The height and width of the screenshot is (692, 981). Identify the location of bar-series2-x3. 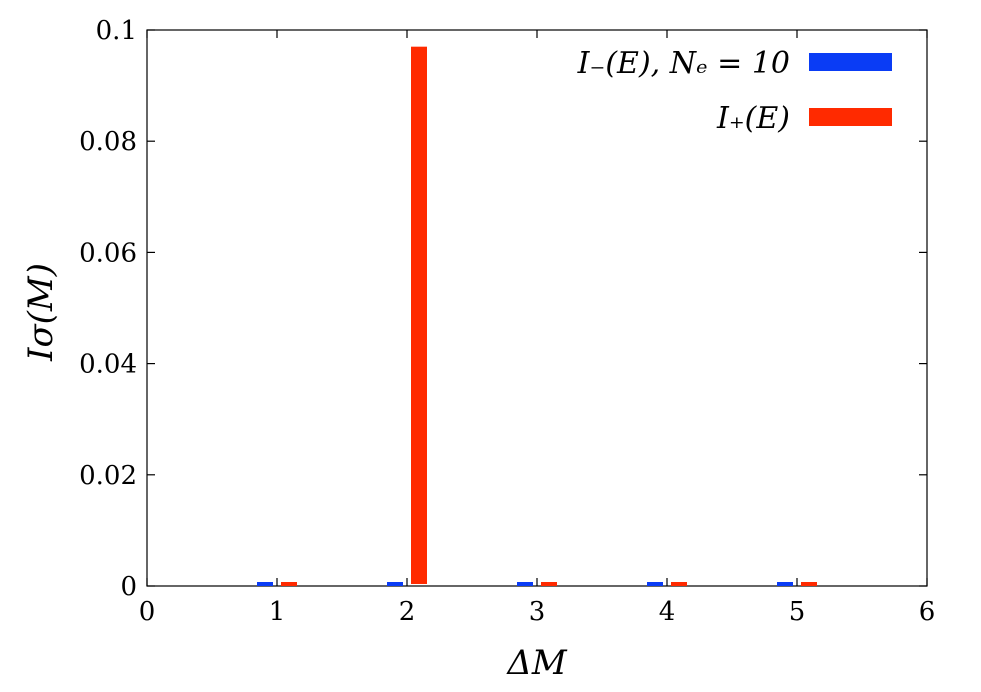
(549, 584).